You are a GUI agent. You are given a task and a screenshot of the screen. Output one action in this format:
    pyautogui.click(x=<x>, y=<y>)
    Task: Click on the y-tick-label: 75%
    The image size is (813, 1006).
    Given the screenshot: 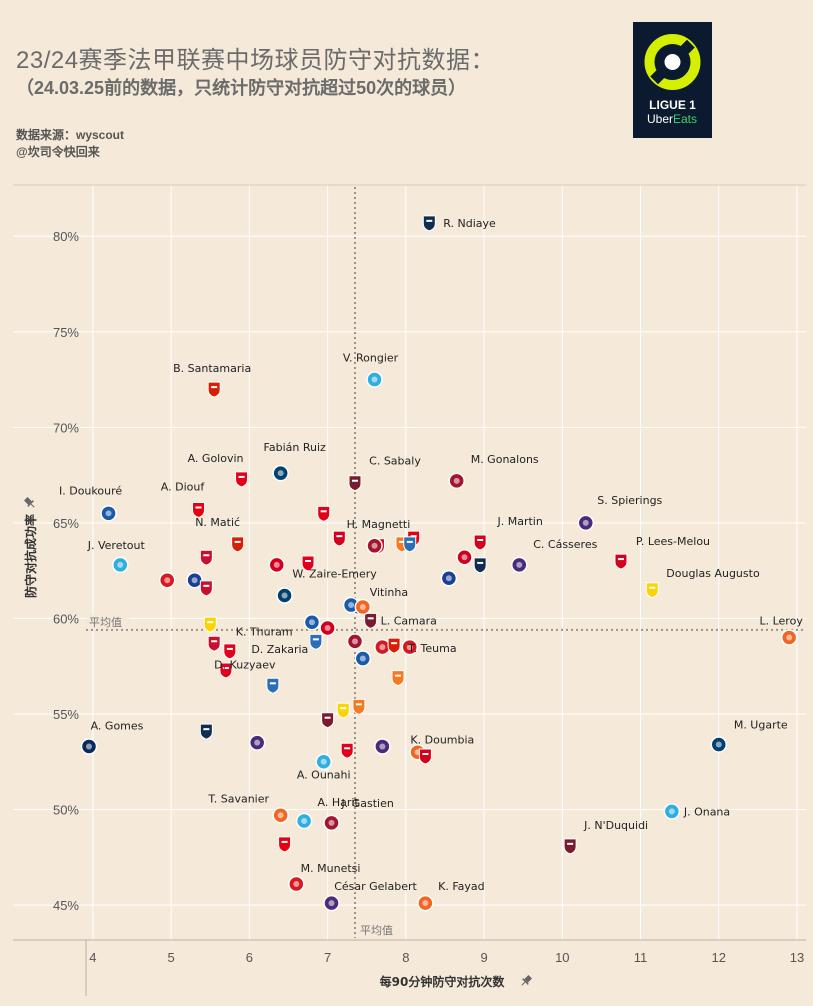 What is the action you would take?
    pyautogui.click(x=66, y=332)
    